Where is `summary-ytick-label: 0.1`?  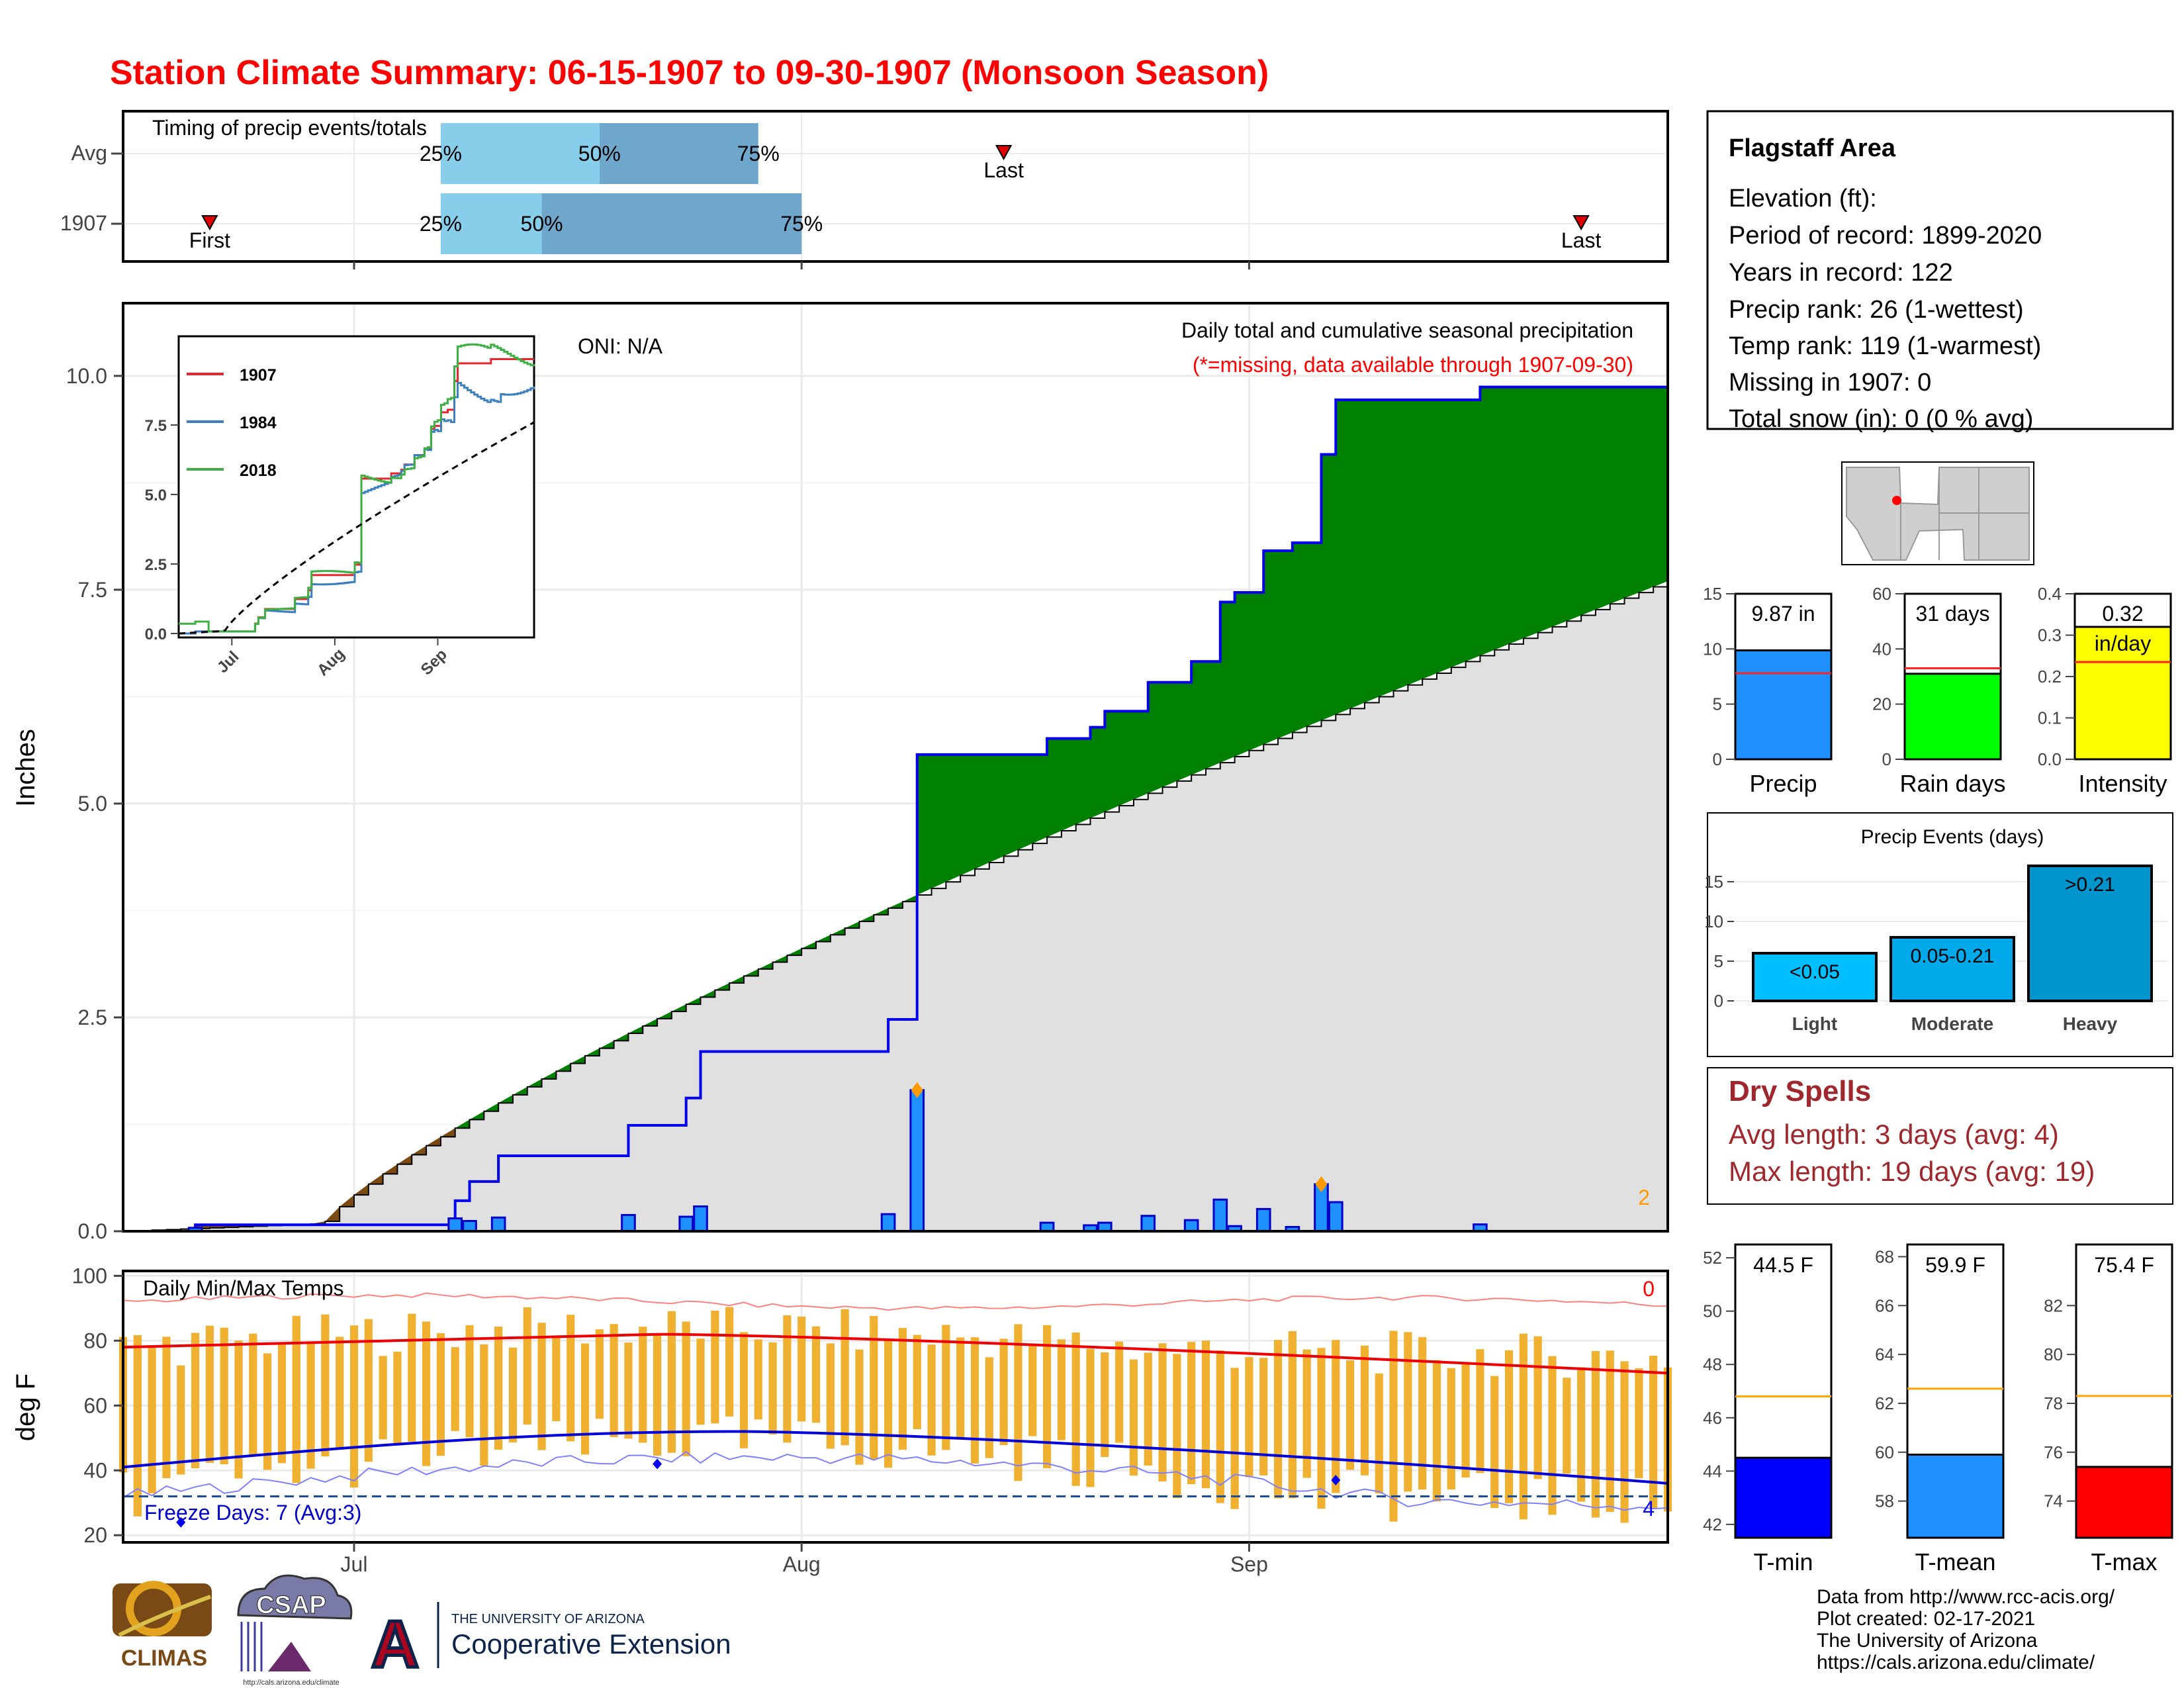 summary-ytick-label: 0.1 is located at coordinates (2050, 718).